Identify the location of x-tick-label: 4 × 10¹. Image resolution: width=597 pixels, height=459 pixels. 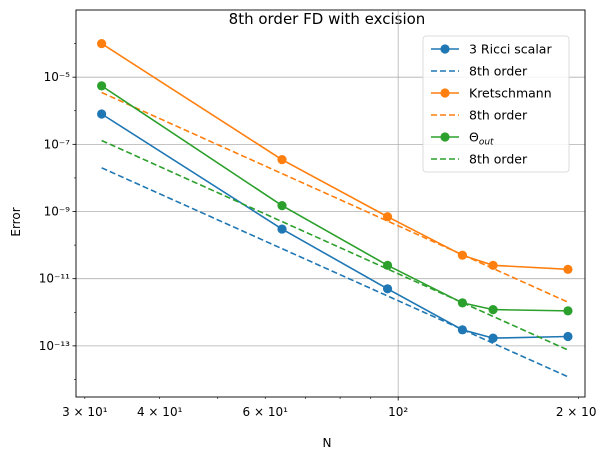
(160, 412).